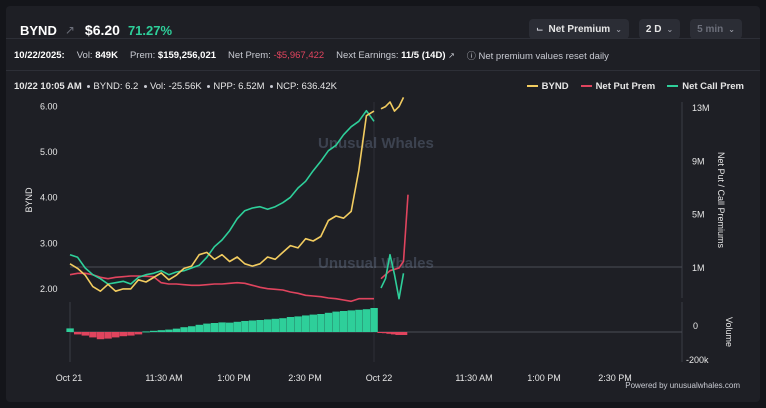 The width and height of the screenshot is (766, 408). I want to click on readout-vol: Vol: -25.56K, so click(175, 86).